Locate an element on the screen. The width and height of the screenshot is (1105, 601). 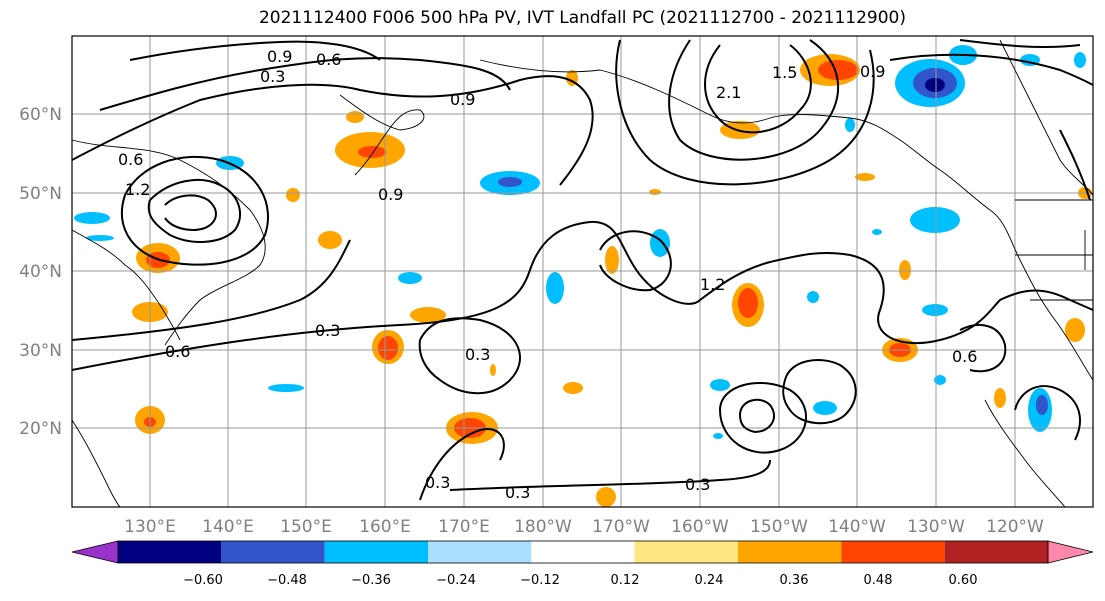
lon-tick-label: 130°E is located at coordinates (150, 527).